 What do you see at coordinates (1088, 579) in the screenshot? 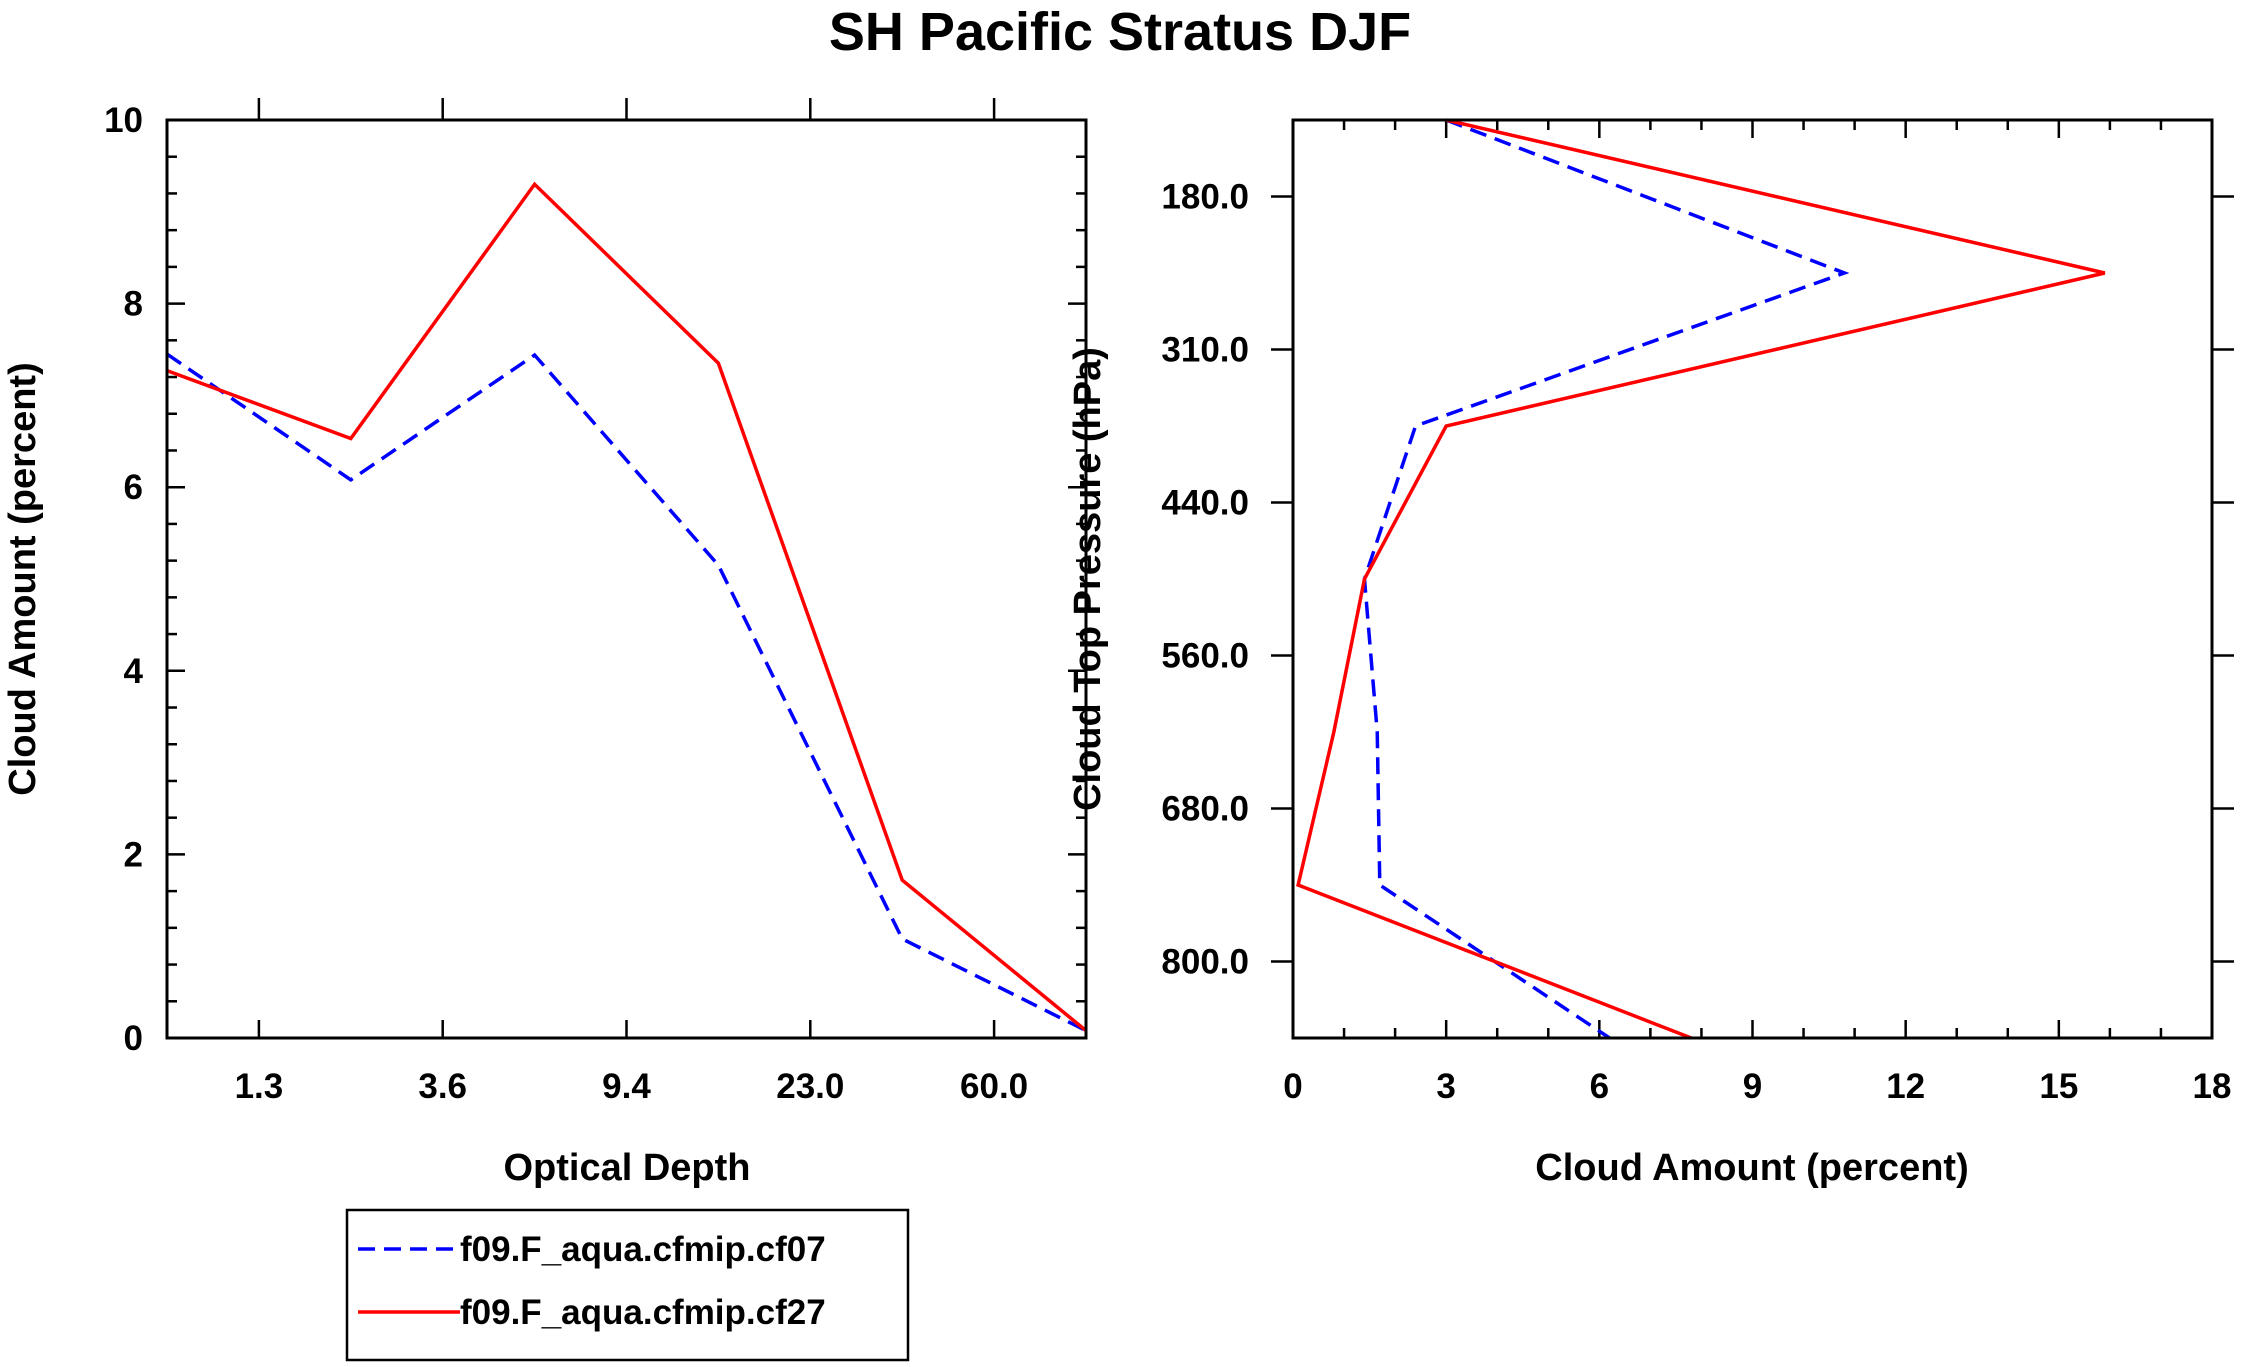
I see `right-y-axis-label: Cloud Top Pressure (hPa)` at bounding box center [1088, 579].